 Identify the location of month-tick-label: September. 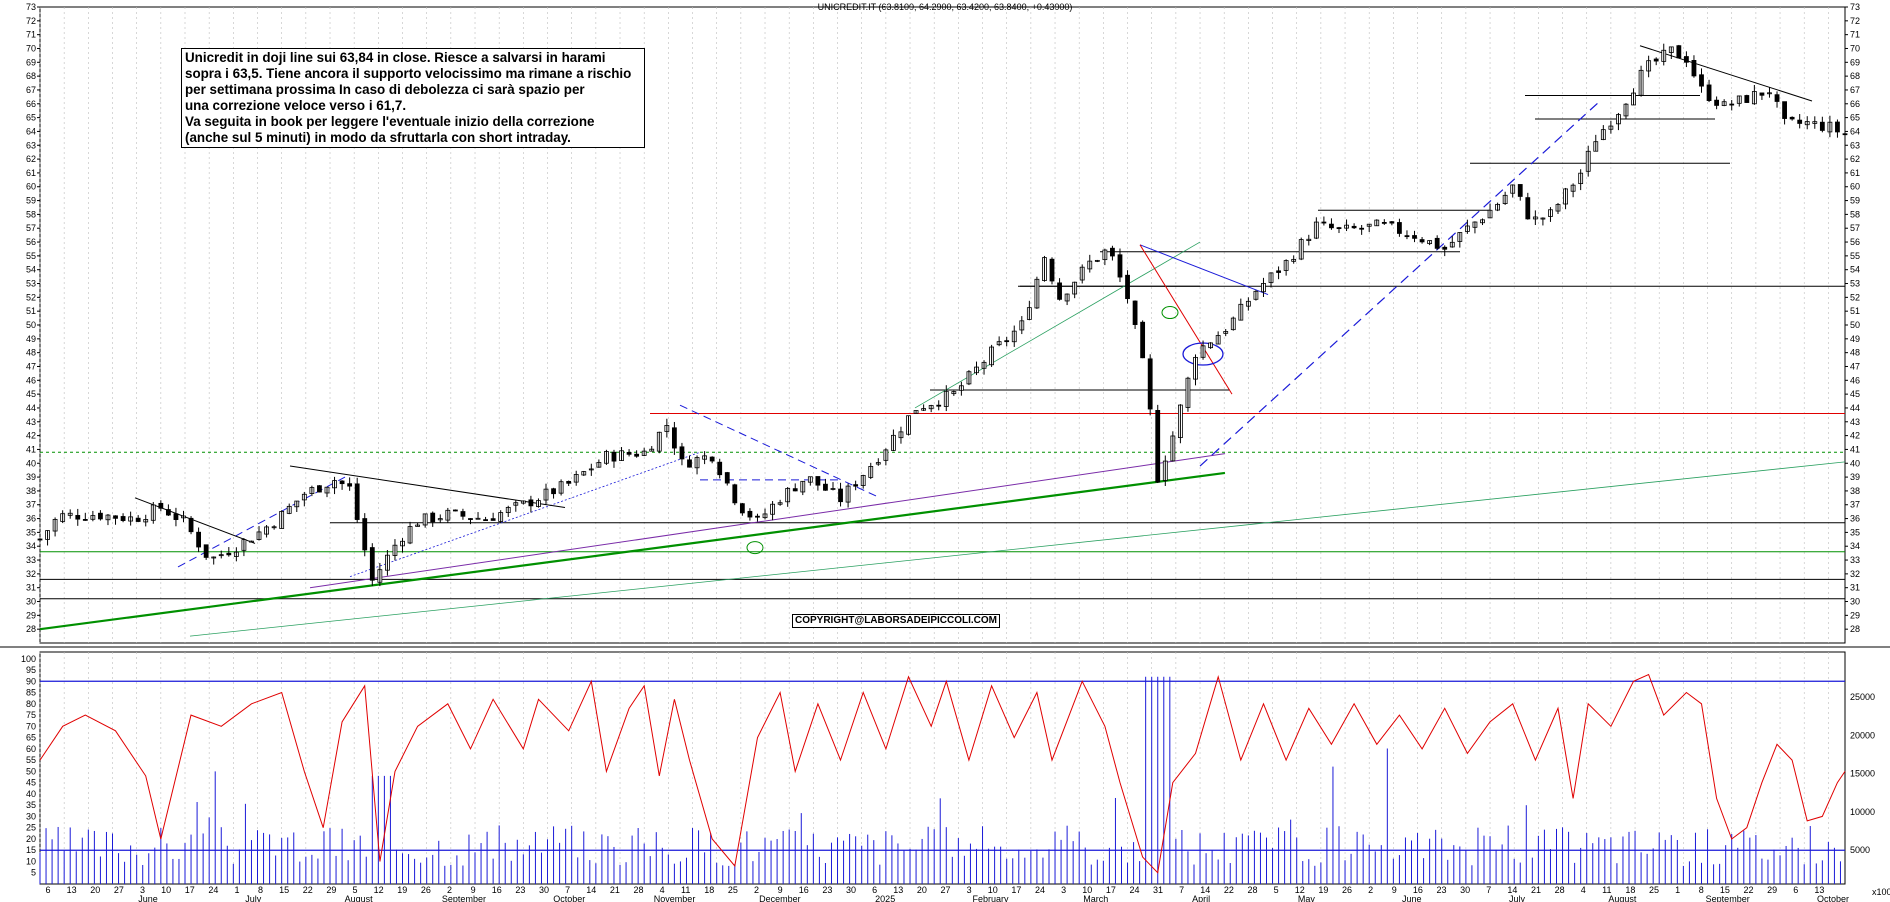
(464, 898).